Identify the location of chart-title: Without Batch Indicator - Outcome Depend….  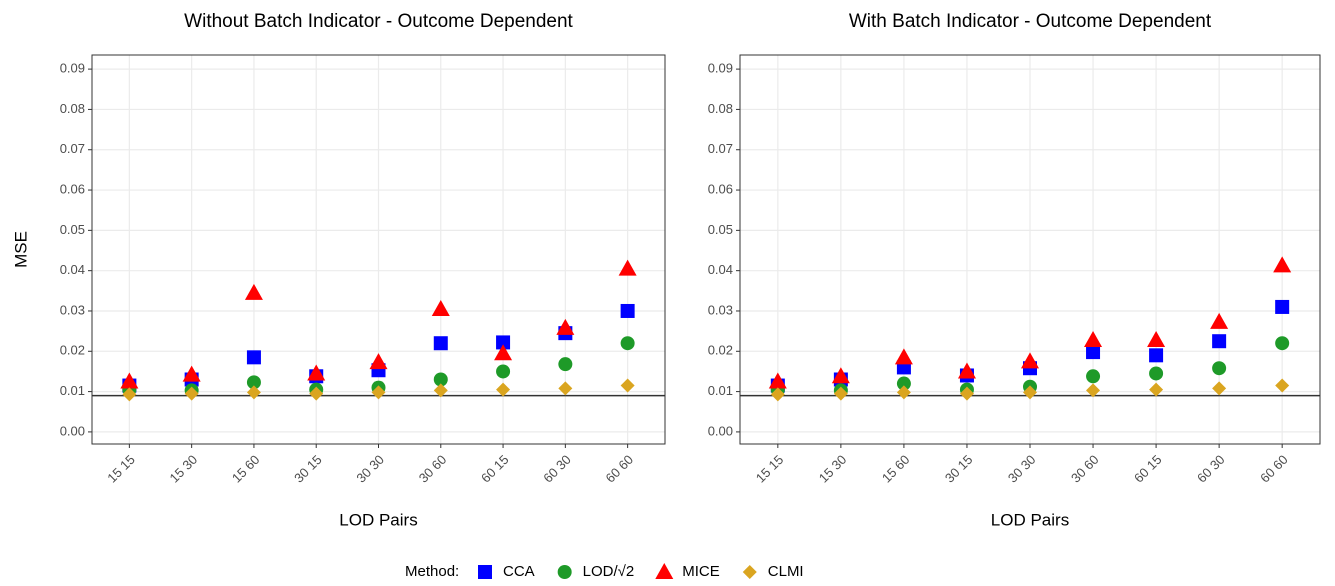
(378, 21).